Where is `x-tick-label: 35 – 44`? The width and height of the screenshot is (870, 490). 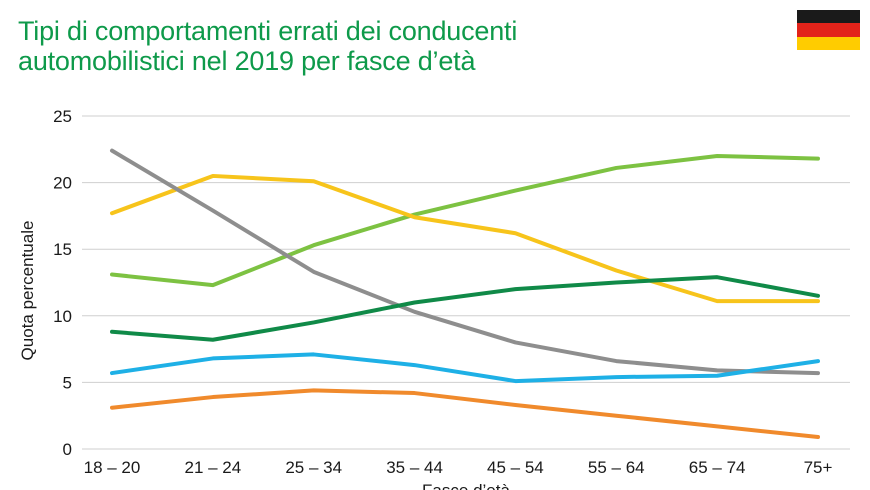 x-tick-label: 35 – 44 is located at coordinates (414, 467).